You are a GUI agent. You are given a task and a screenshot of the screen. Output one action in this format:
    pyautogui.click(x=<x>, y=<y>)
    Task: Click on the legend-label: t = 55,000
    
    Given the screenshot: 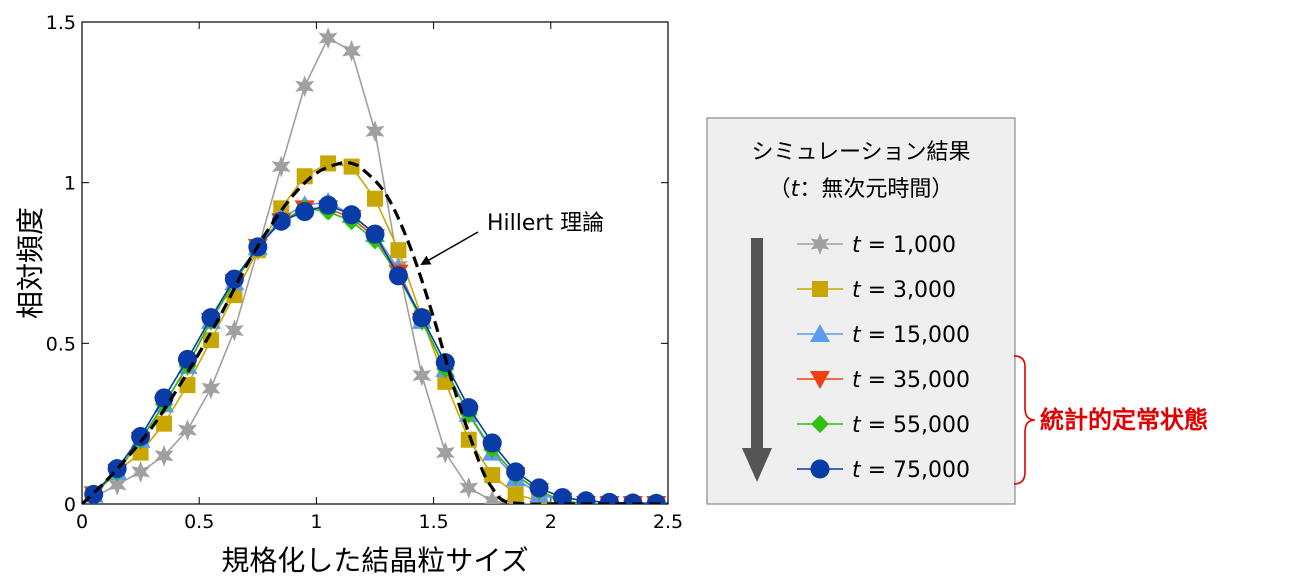 What is the action you would take?
    pyautogui.click(x=911, y=425)
    